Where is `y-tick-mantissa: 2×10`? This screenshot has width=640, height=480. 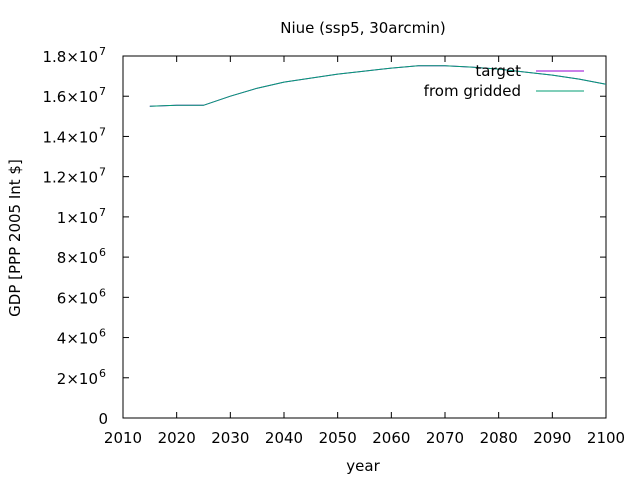 y-tick-mantissa: 2×10 is located at coordinates (77, 379).